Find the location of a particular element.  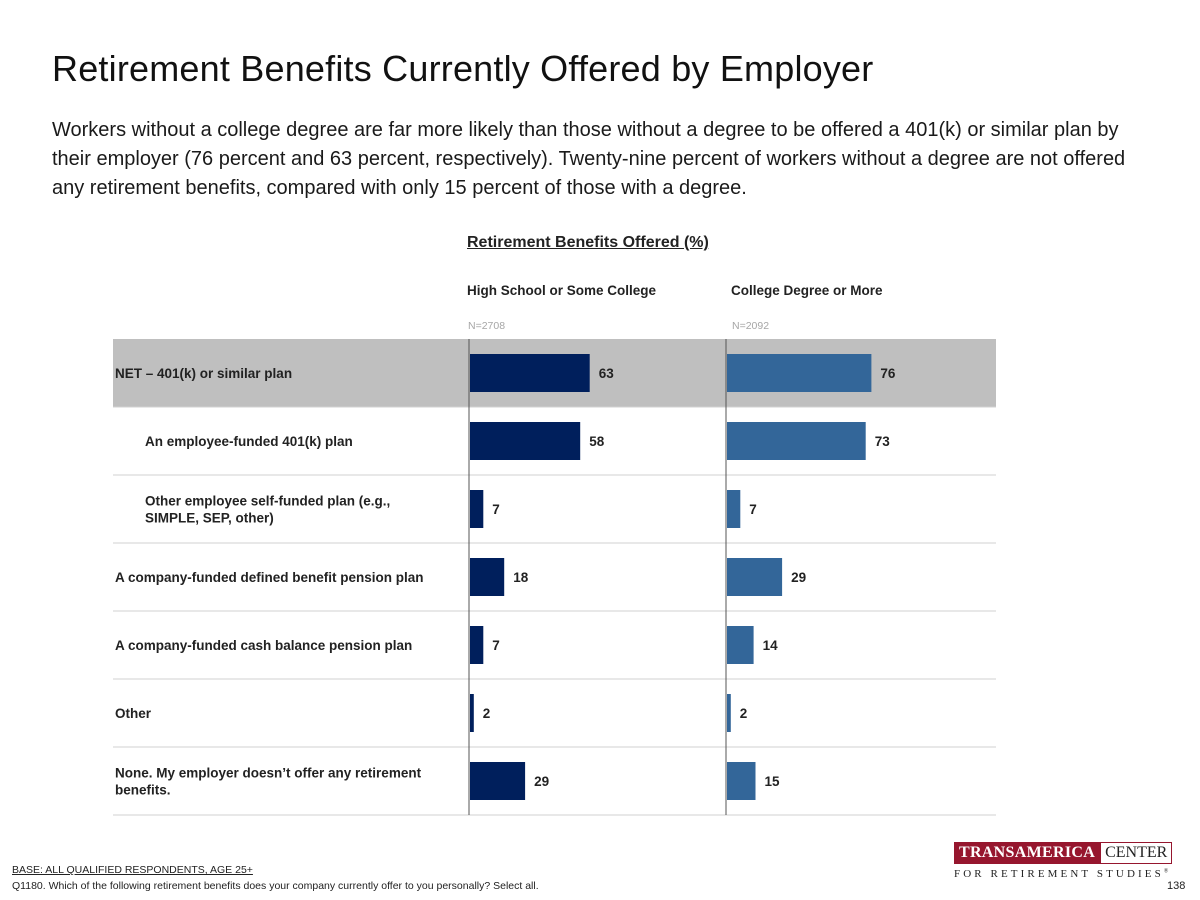

value-label-series-0-row-2: 7 is located at coordinates (496, 509).